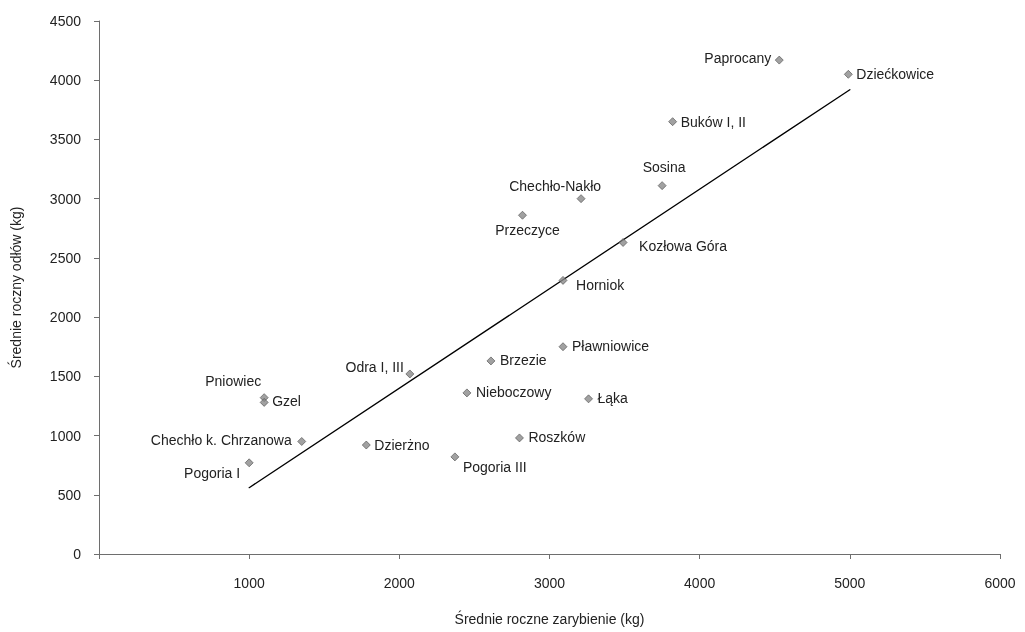 Image resolution: width=1025 pixels, height=632 pixels. Describe the element at coordinates (494, 466) in the screenshot. I see `annotation: Pogoria III` at that location.